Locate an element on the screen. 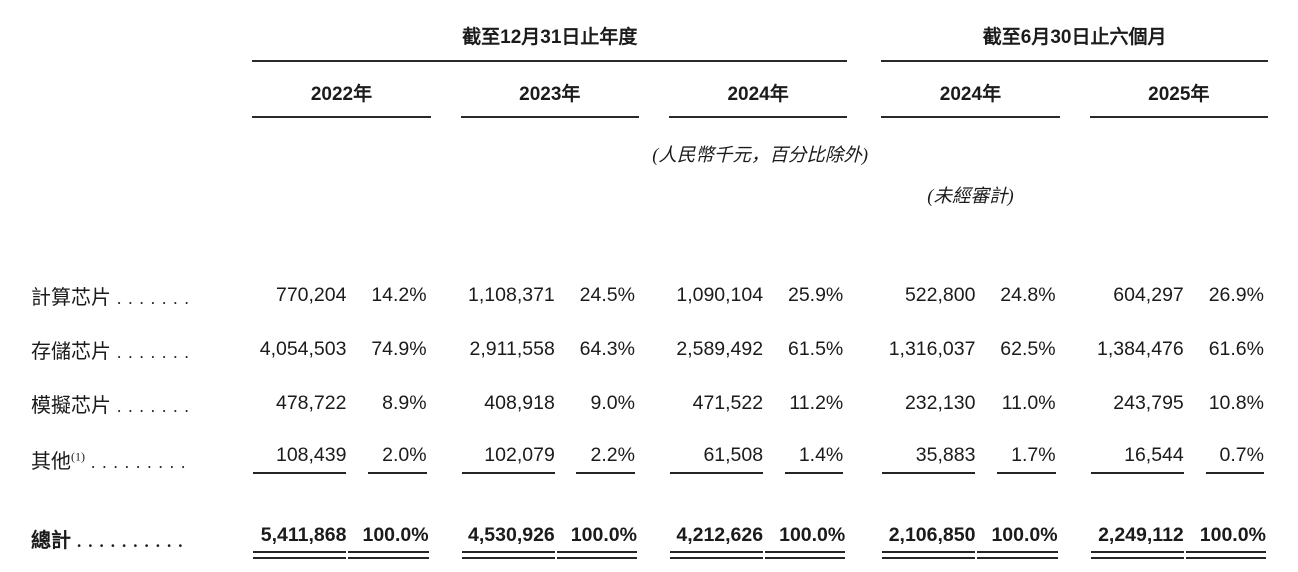  footnote-marker: (1) is located at coordinates (78, 455).